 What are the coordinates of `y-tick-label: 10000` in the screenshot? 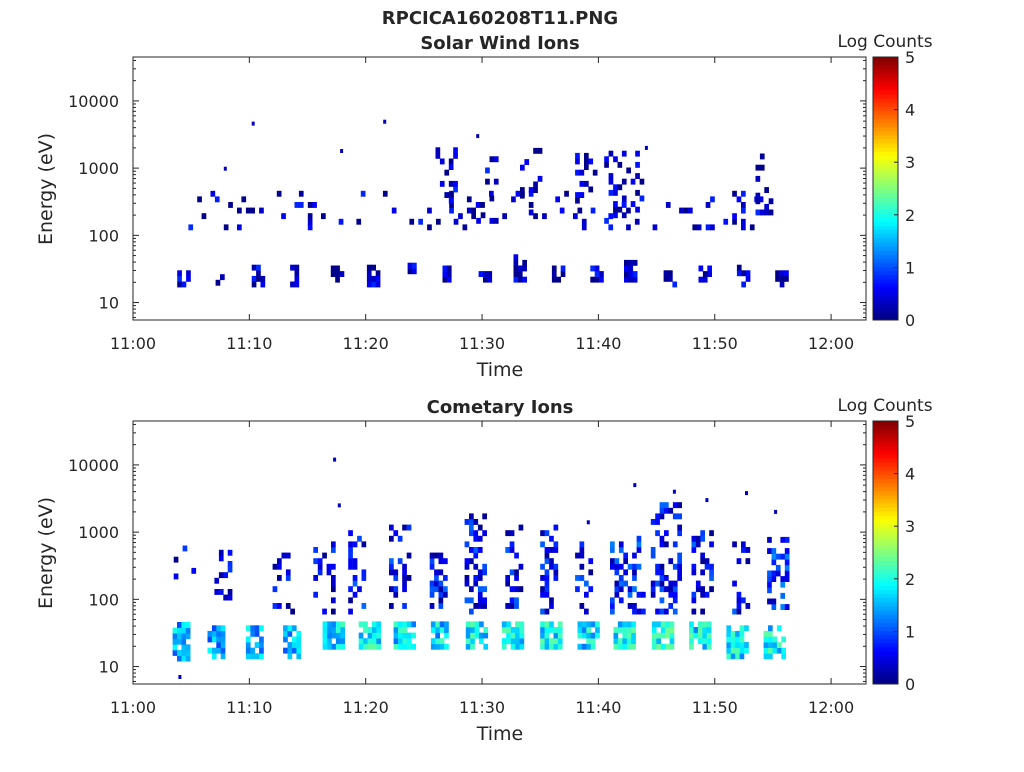 It's located at (93, 465).